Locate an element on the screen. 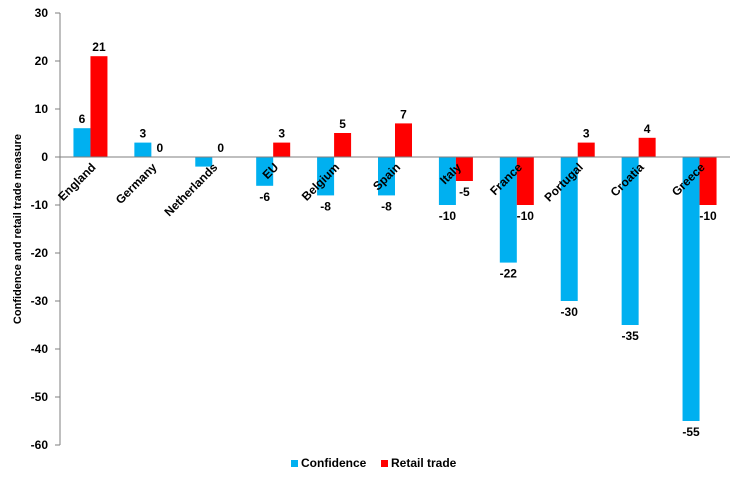  data-label: 7 is located at coordinates (403, 114).